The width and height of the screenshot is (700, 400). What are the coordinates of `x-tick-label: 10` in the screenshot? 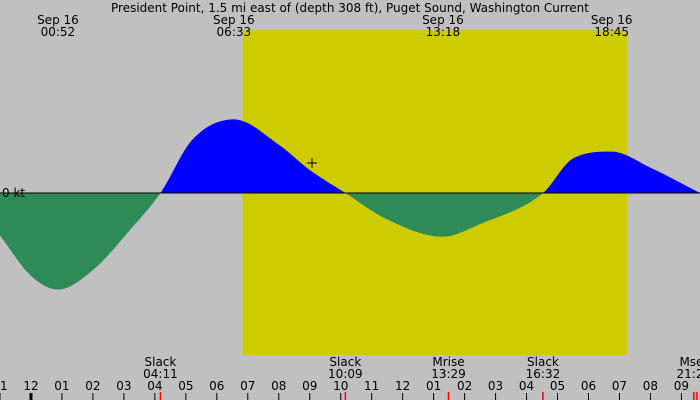 It's located at (340, 386).